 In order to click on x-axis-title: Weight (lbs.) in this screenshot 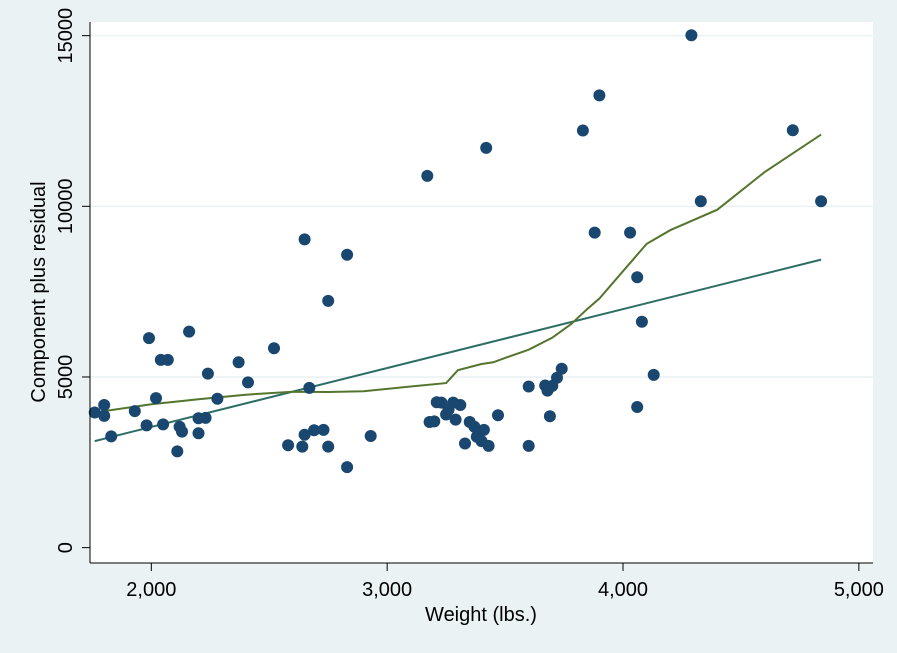, I will do `click(481, 615)`.